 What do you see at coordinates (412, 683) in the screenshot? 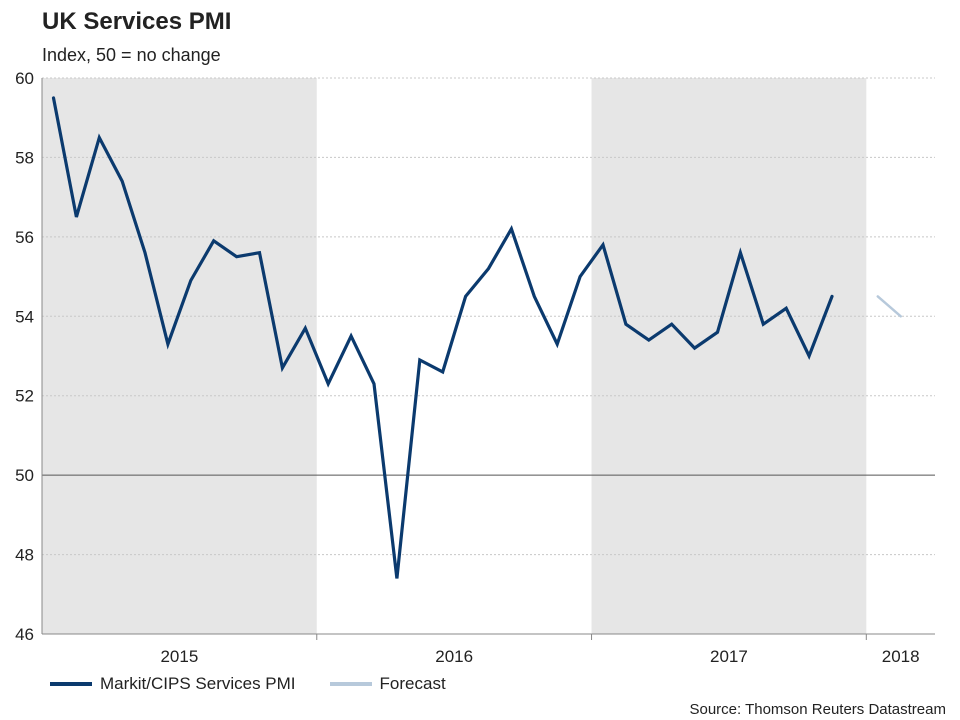
I see `legend-label-forecast: Forecast` at bounding box center [412, 683].